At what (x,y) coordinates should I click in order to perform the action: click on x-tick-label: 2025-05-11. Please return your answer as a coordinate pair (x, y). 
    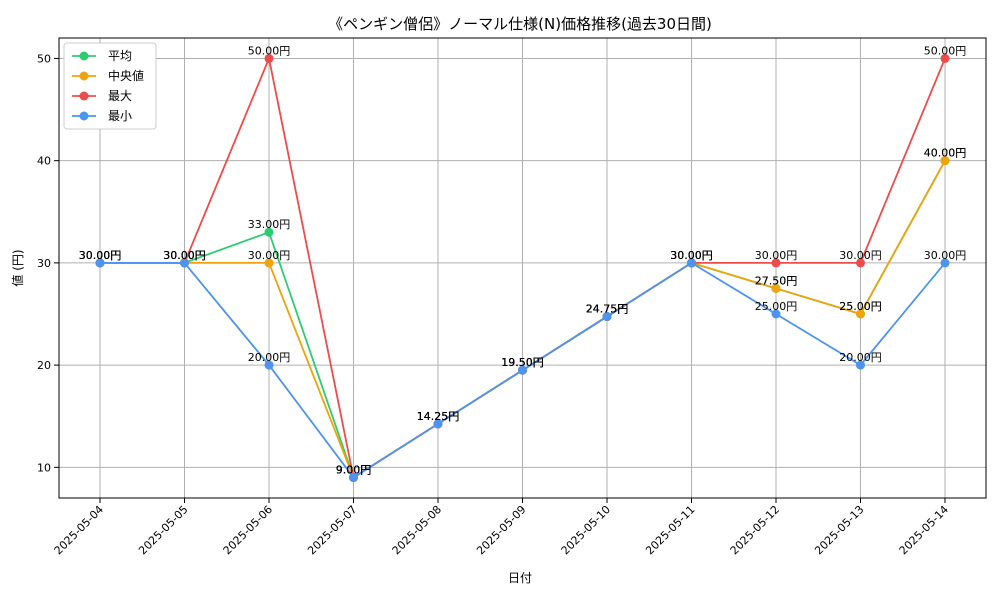
    Looking at the image, I should click on (670, 530).